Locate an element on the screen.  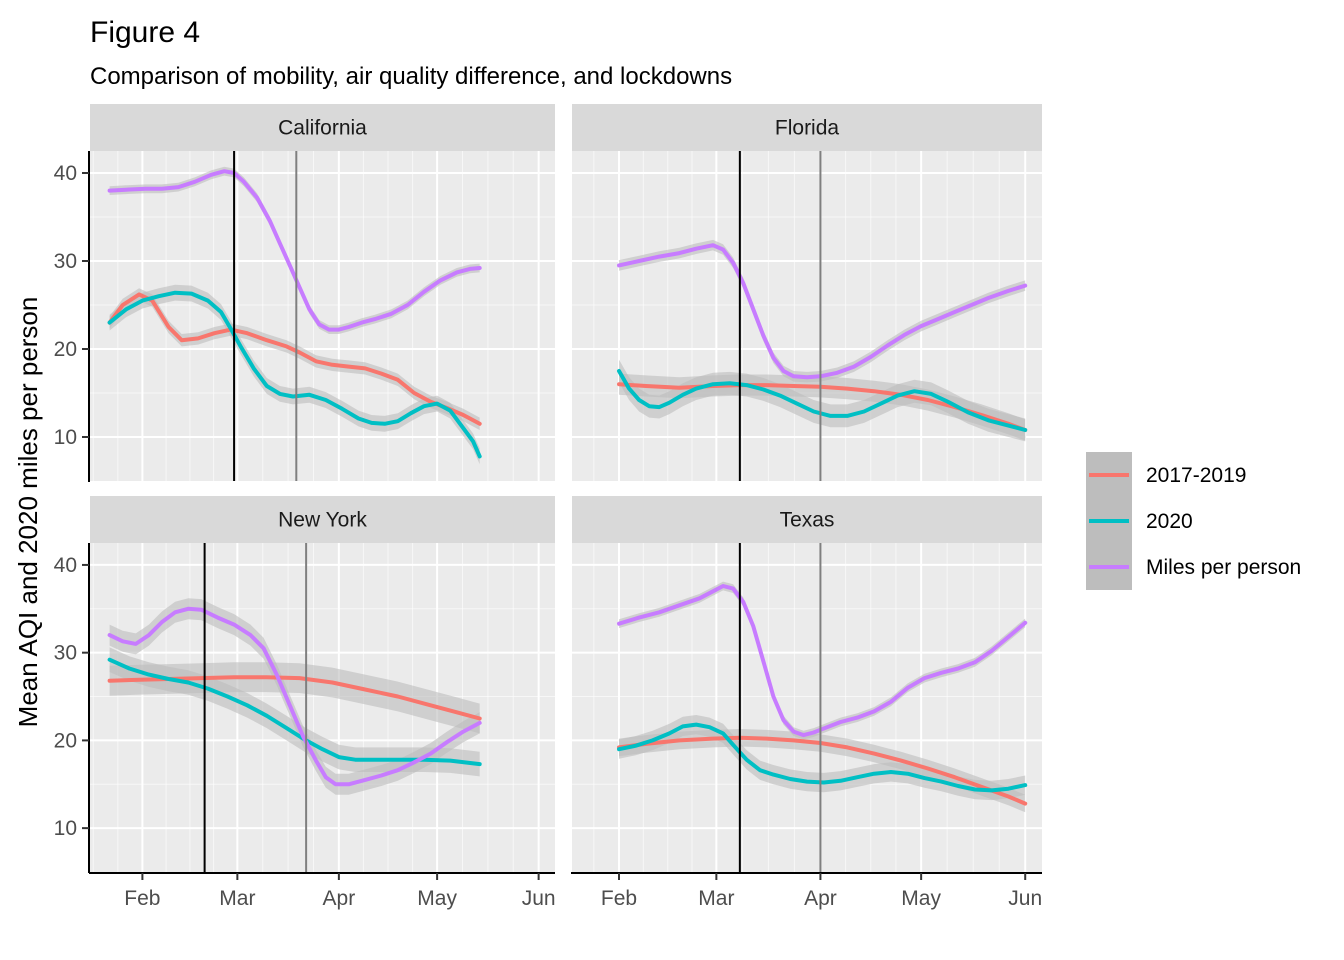
strip-label: California is located at coordinates (322, 128).